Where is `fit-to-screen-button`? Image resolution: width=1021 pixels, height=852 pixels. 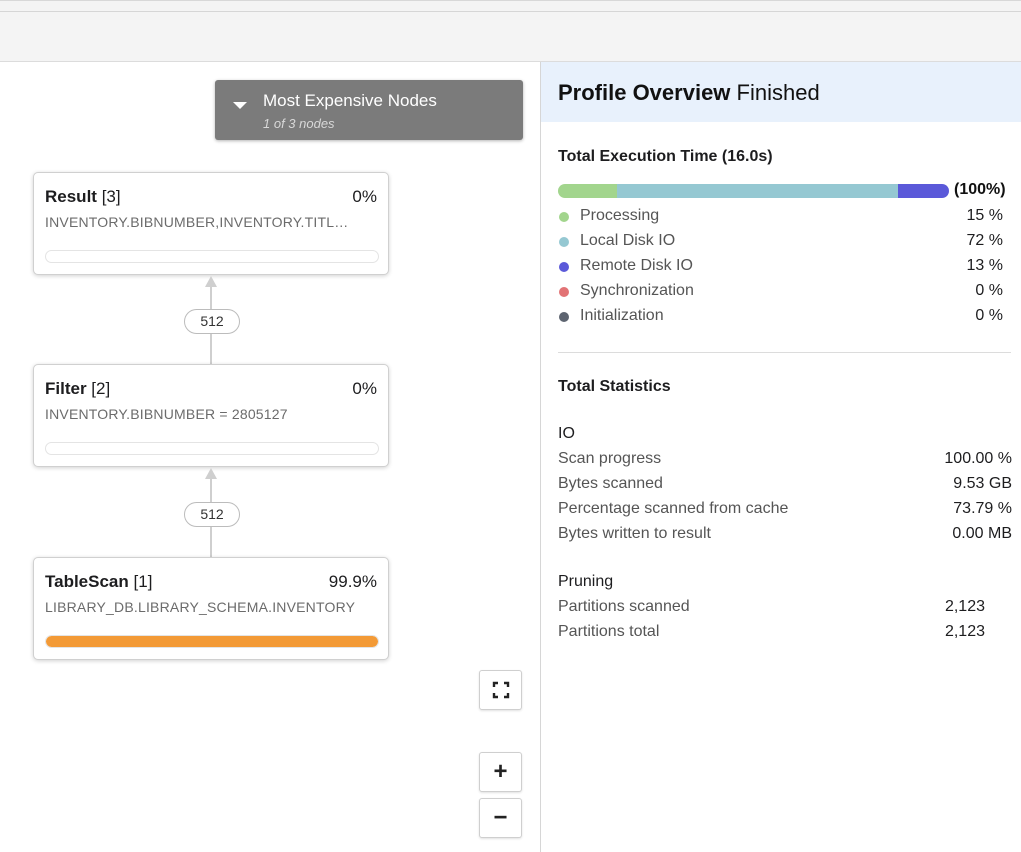
fit-to-screen-button is located at coordinates (500, 690).